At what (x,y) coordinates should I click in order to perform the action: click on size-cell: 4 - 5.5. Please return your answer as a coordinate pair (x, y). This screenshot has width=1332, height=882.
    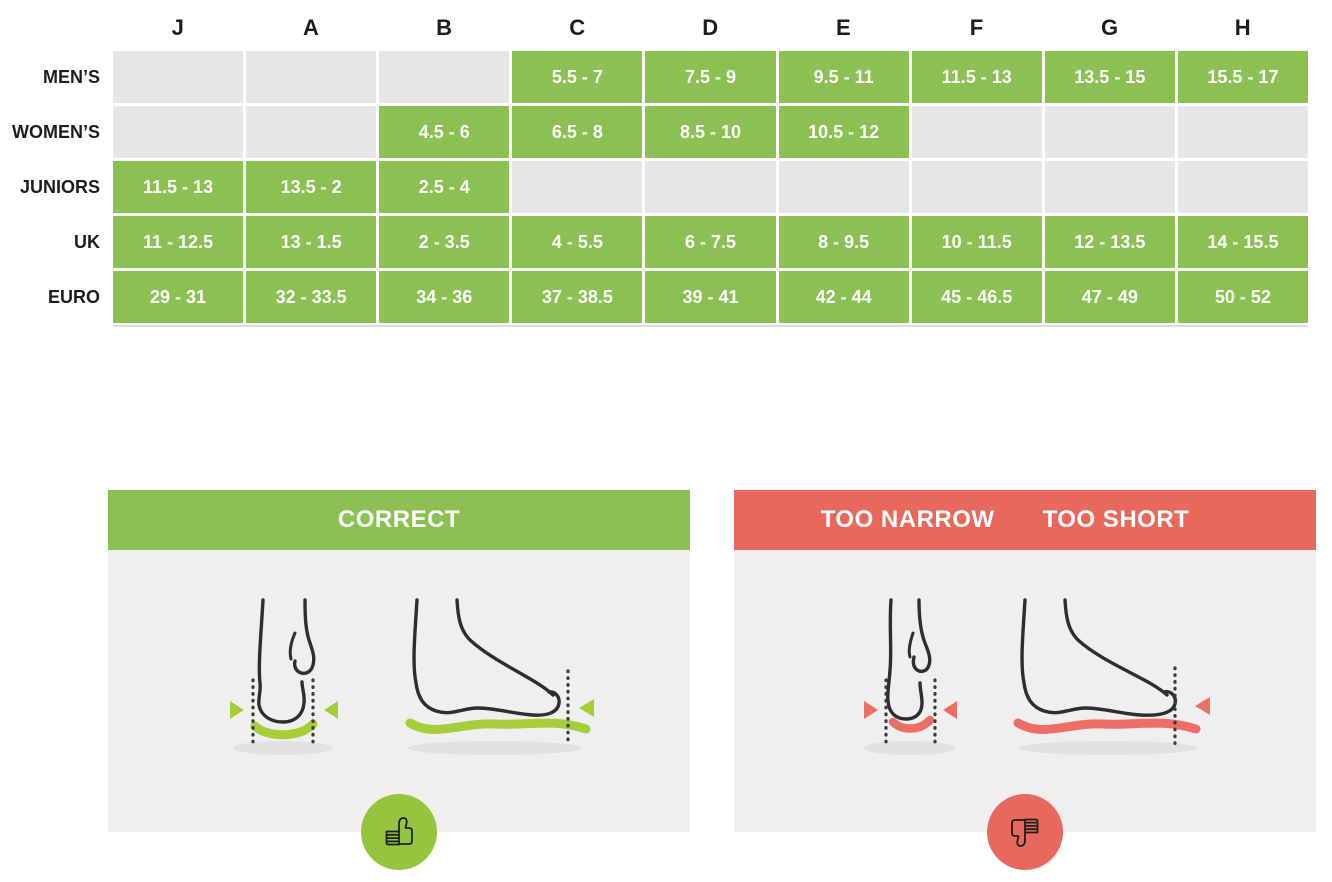
    Looking at the image, I should click on (577, 242).